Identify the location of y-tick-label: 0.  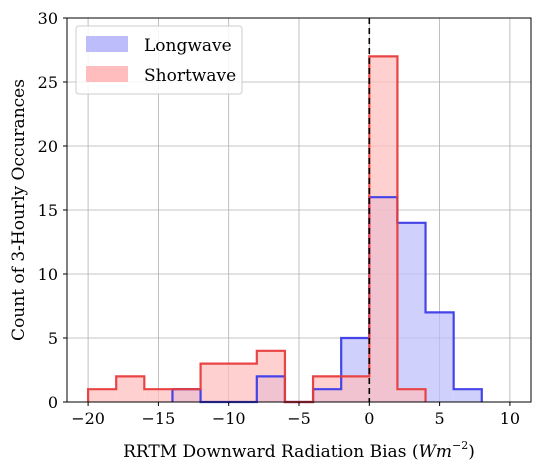
(53, 402).